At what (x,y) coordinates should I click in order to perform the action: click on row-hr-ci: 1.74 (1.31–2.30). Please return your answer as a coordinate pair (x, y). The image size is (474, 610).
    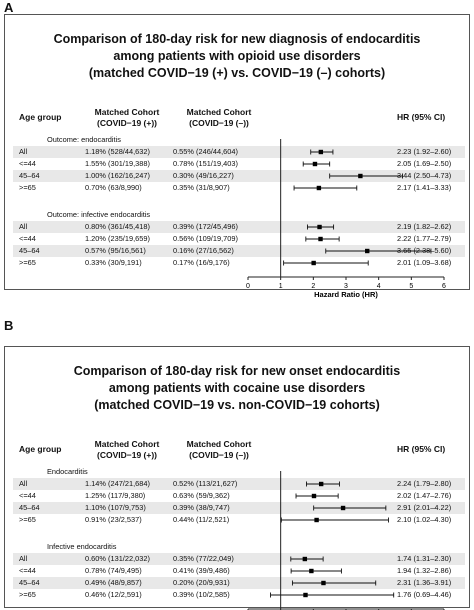
    Looking at the image, I should click on (424, 558).